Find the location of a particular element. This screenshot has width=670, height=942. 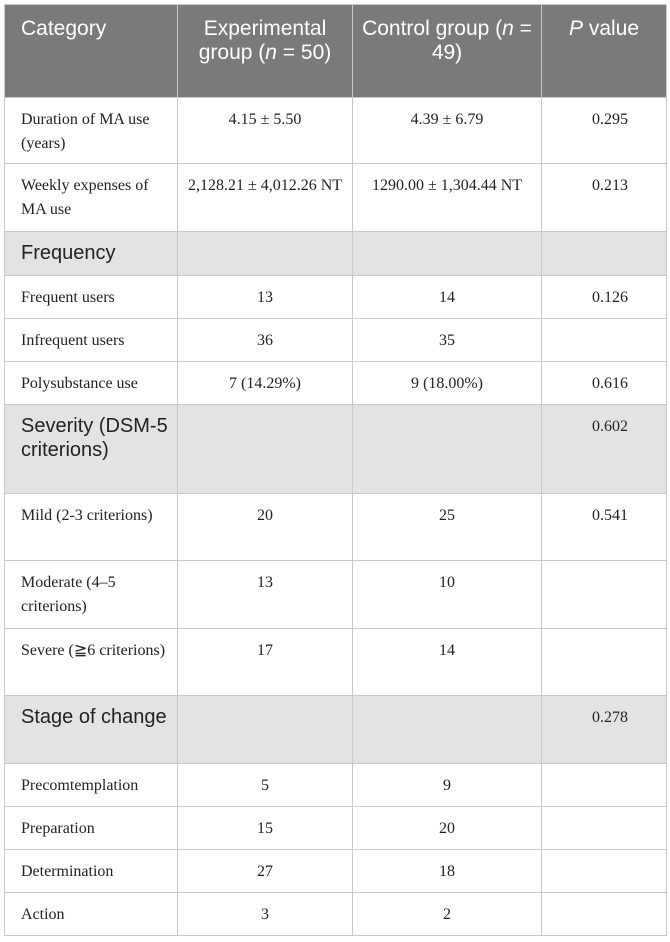

row-control-value: 4.39 ± 6.79 is located at coordinates (447, 130).